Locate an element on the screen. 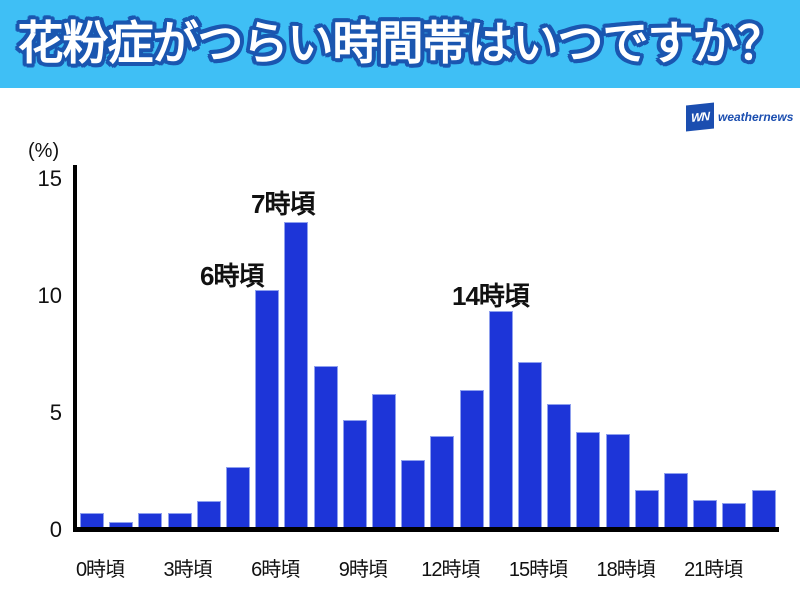 The height and width of the screenshot is (600, 800). chart-title: 花粉症がつらい時間帯はいつですか？ is located at coordinates (400, 43).